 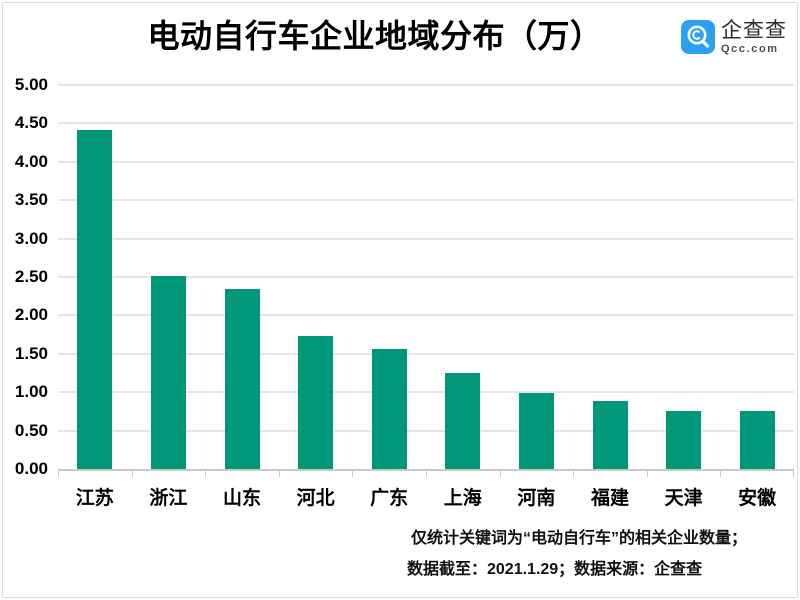 What do you see at coordinates (168, 372) in the screenshot?
I see `bar-浙江` at bounding box center [168, 372].